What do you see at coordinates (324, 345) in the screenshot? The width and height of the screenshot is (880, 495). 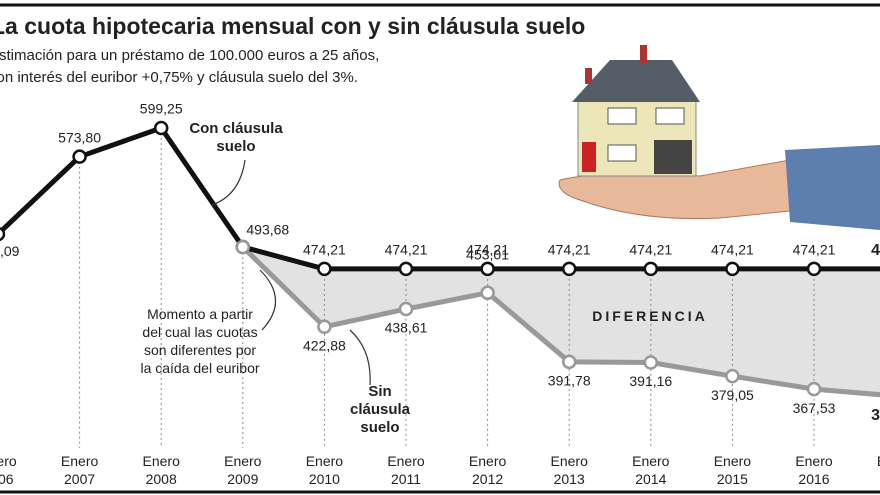 I see `data-label: 422,88` at bounding box center [324, 345].